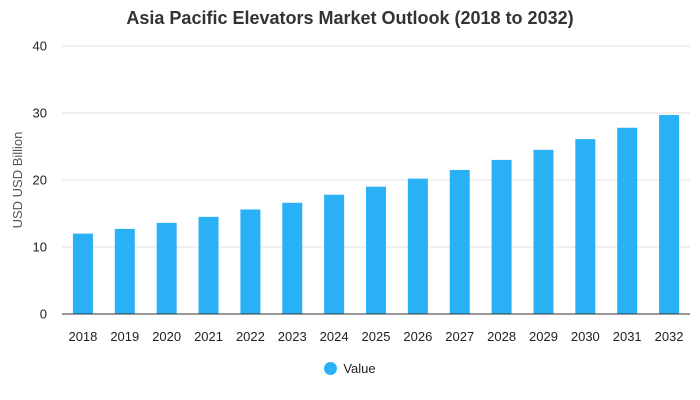 The image size is (700, 400). Describe the element at coordinates (40, 113) in the screenshot. I see `y-tick-label: 30` at that location.